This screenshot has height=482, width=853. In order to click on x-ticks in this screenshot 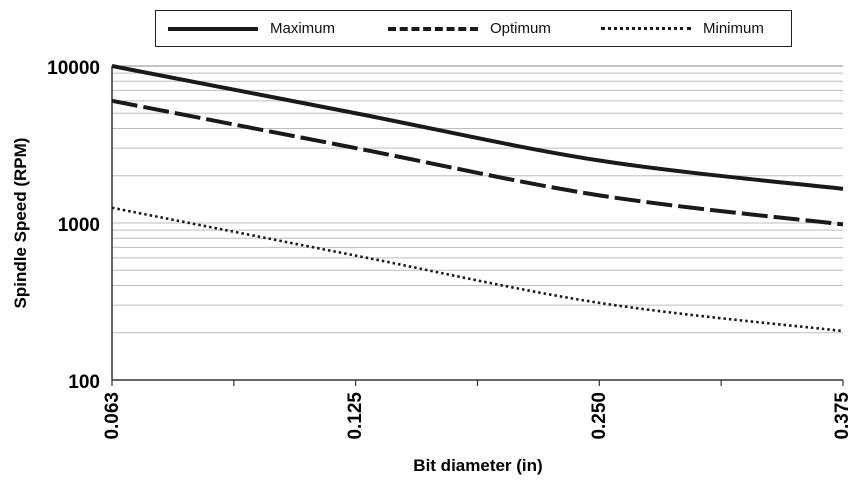, I will do `click(477, 383)`.